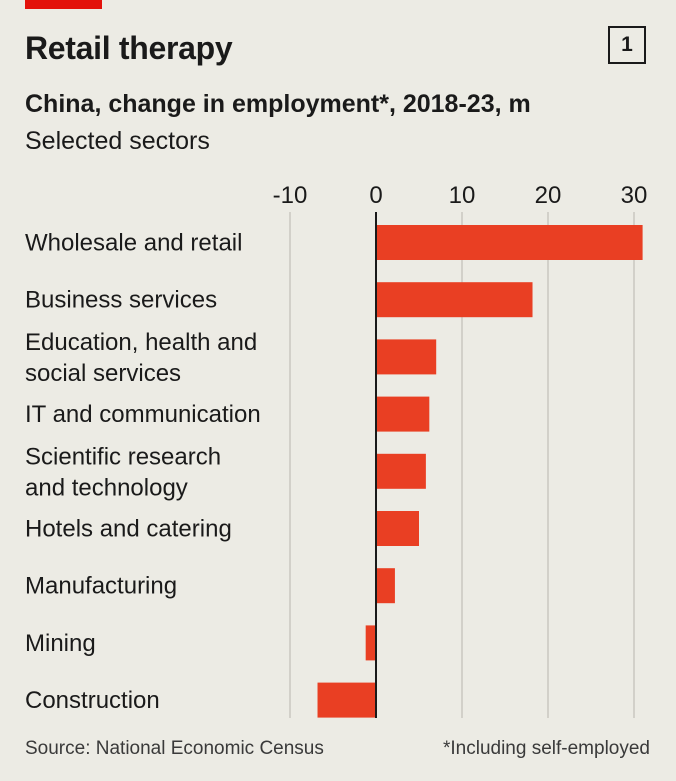 This screenshot has height=781, width=676. What do you see at coordinates (548, 195) in the screenshot?
I see `x-tick-label: 20` at bounding box center [548, 195].